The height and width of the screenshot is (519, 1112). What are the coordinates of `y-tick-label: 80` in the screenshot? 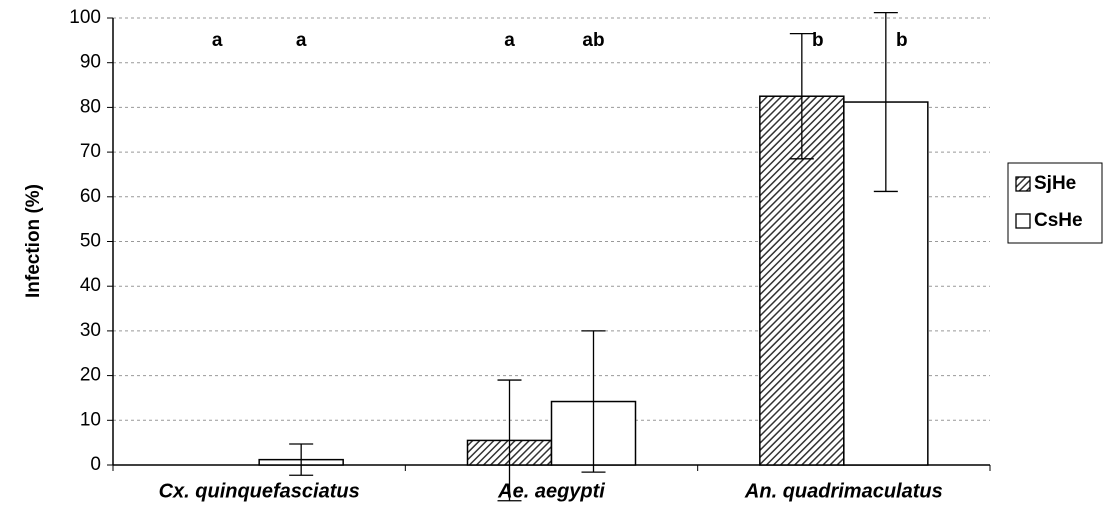 It's located at (90, 106).